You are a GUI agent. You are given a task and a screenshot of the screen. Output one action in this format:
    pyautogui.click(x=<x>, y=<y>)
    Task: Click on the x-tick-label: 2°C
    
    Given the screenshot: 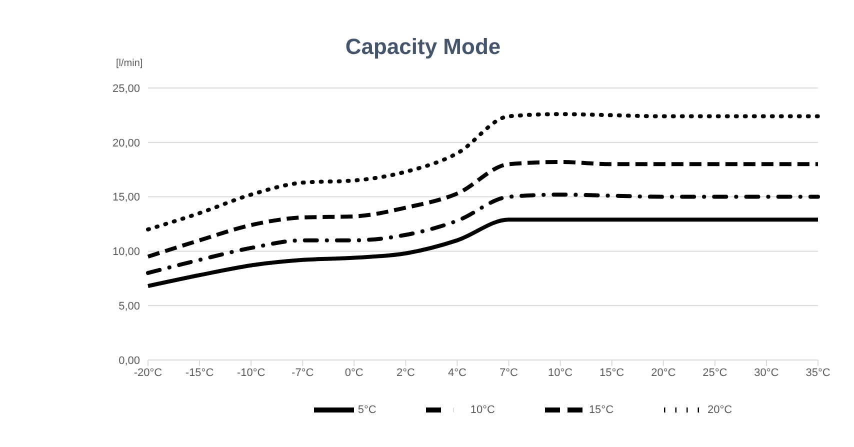 What is the action you would take?
    pyautogui.click(x=405, y=372)
    